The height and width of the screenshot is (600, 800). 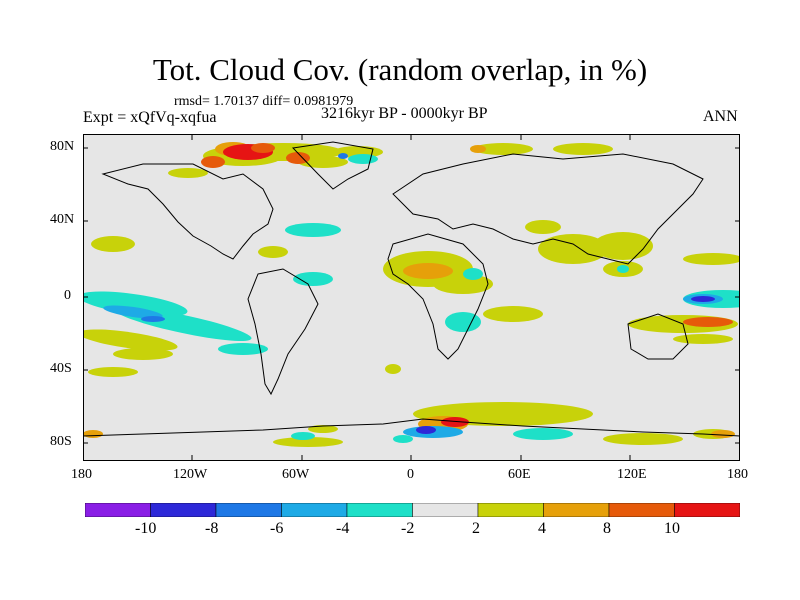 I want to click on colorbar-label-neg8: -8, so click(x=212, y=528).